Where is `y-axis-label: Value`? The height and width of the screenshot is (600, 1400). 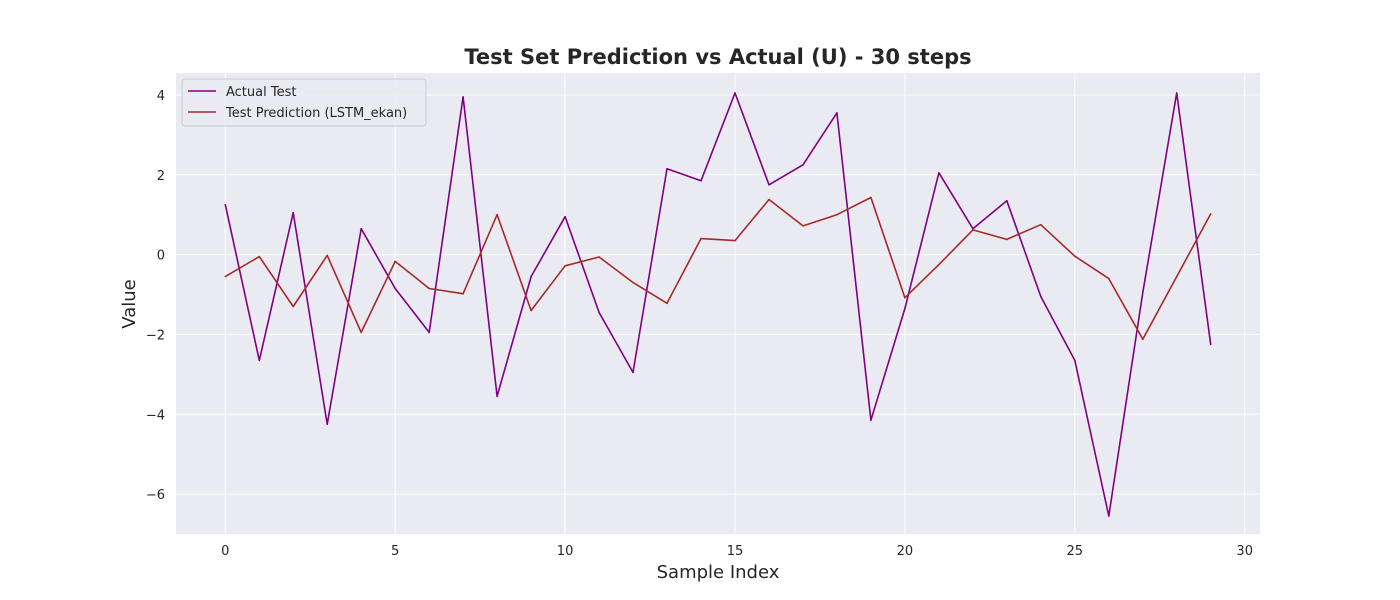 y-axis-label: Value is located at coordinates (129, 303).